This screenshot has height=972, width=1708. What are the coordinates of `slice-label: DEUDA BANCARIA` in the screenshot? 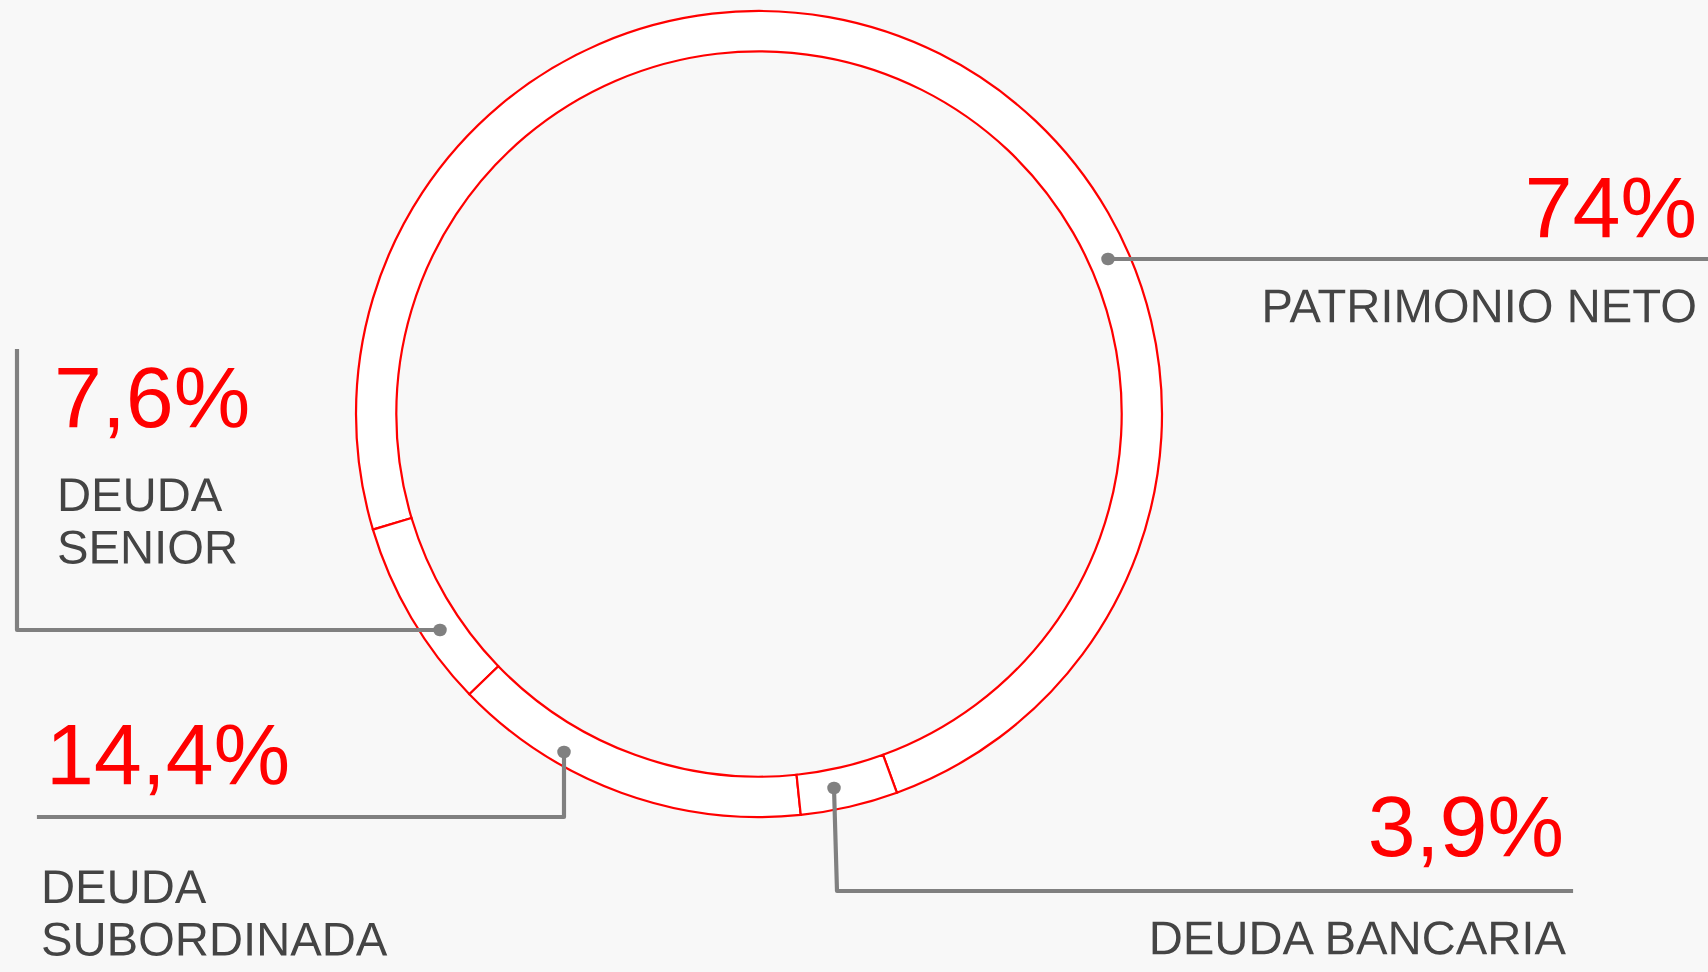 It's located at (1359, 938).